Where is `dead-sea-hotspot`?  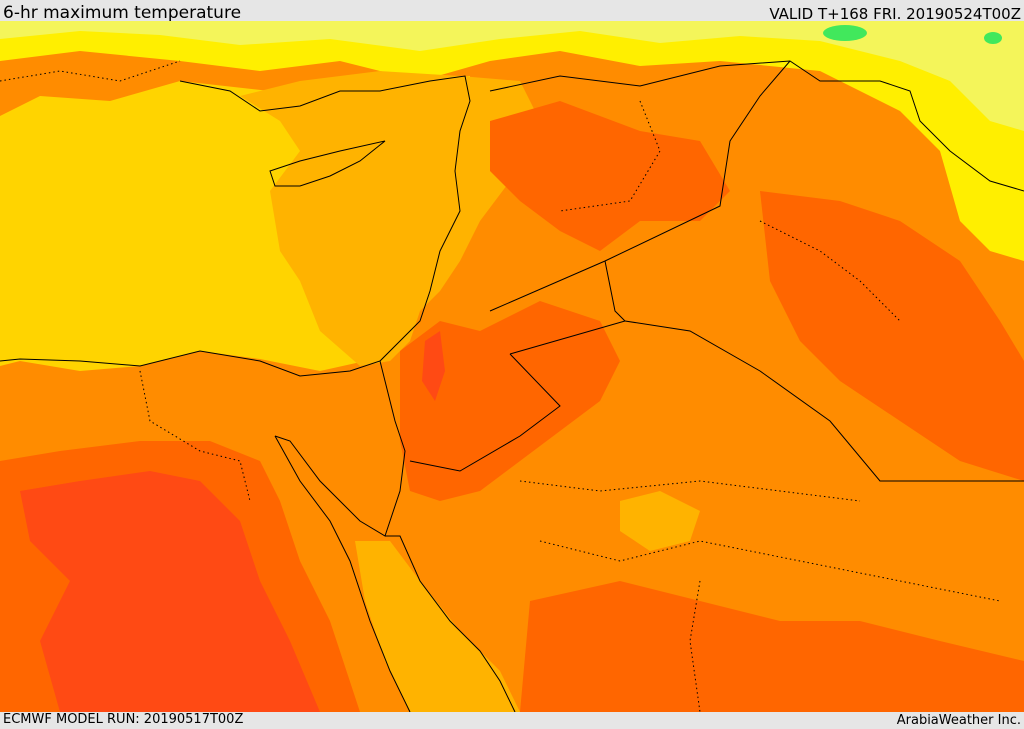
dead-sea-hotspot is located at coordinates (433, 366).